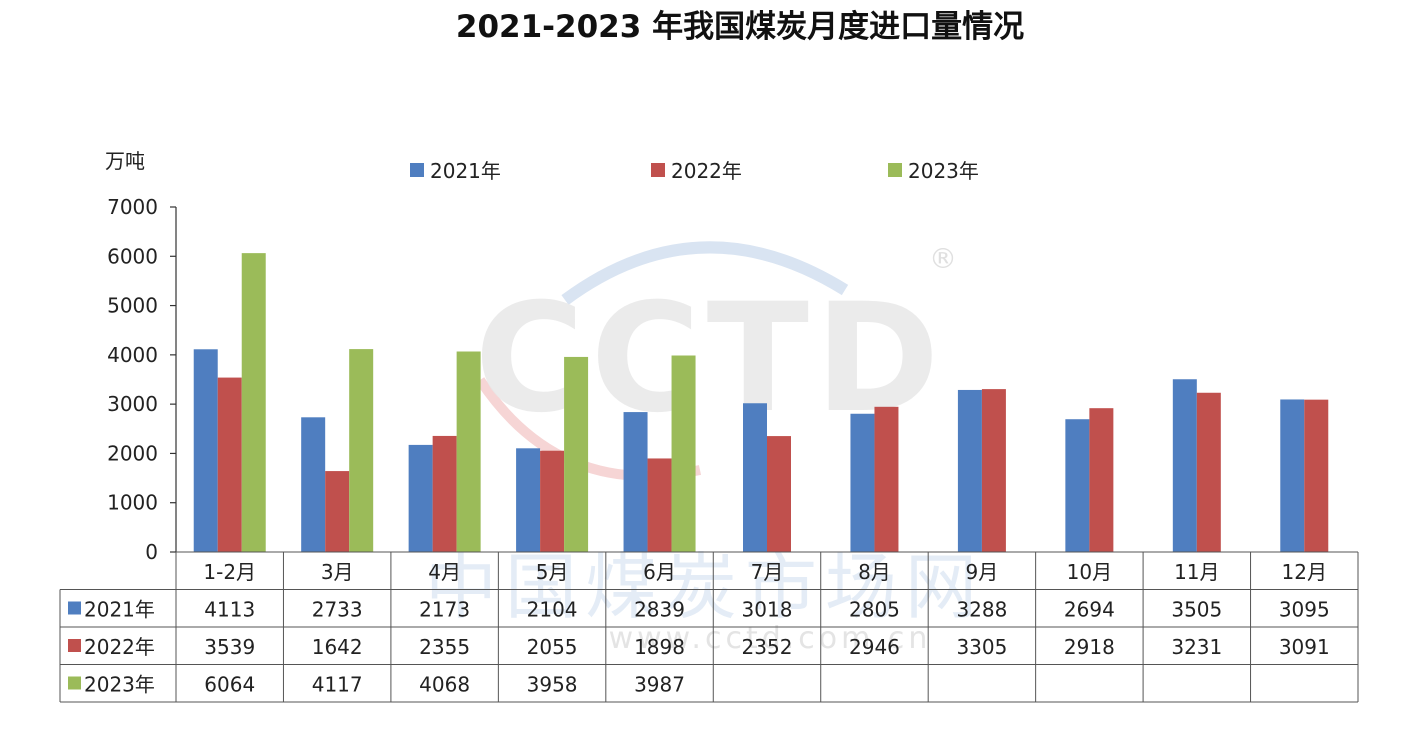  I want to click on data-label: 3288, so click(981, 610).